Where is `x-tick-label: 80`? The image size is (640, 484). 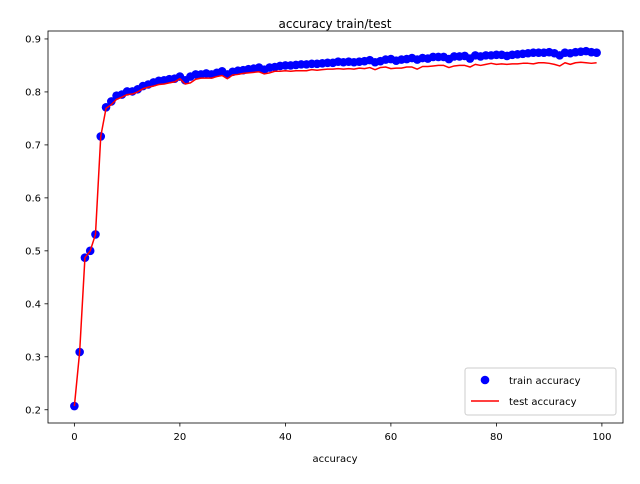 x-tick-label: 80 is located at coordinates (496, 437).